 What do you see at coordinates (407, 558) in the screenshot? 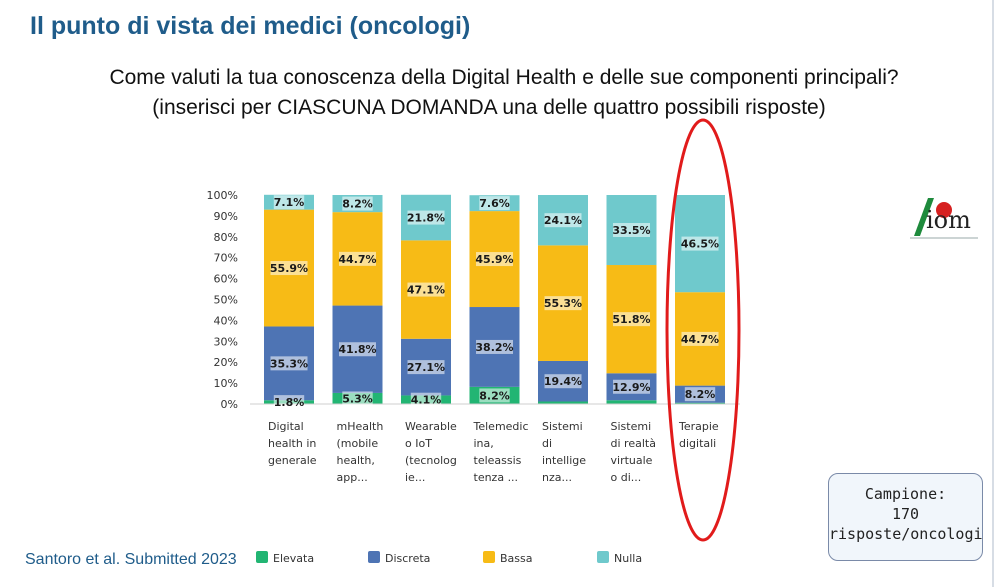
I see `legend-label: Discreta` at bounding box center [407, 558].